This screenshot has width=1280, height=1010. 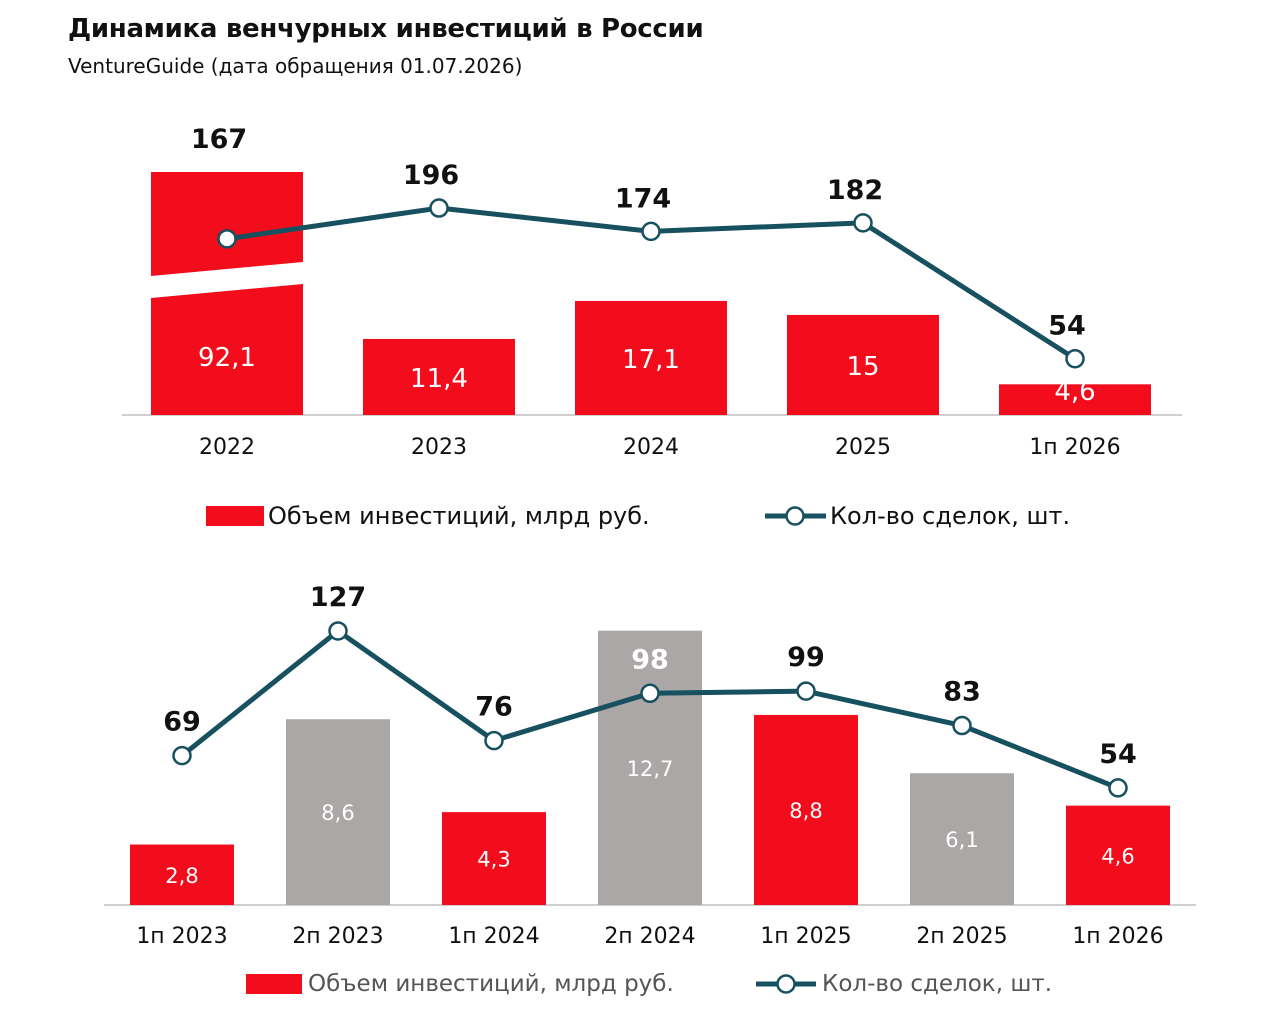 I want to click on bar-value-label: 12,7, so click(x=650, y=769).